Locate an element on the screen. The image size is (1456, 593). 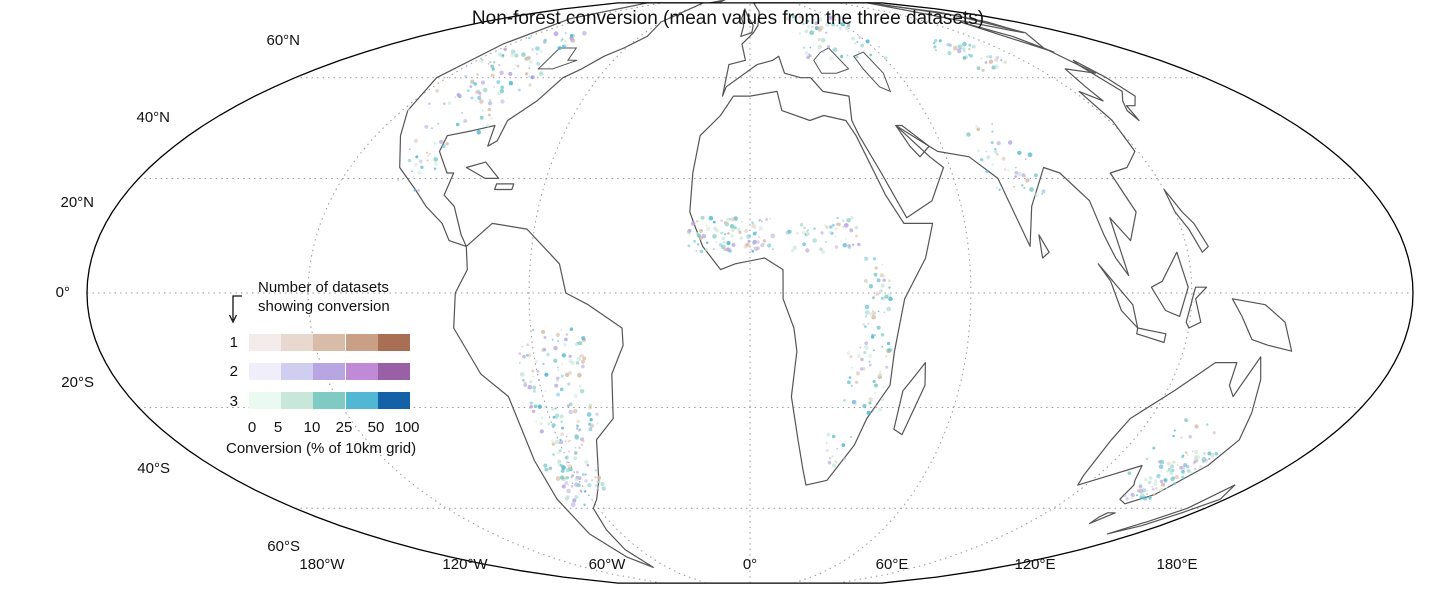
graticule-meridian is located at coordinates (617, 293).